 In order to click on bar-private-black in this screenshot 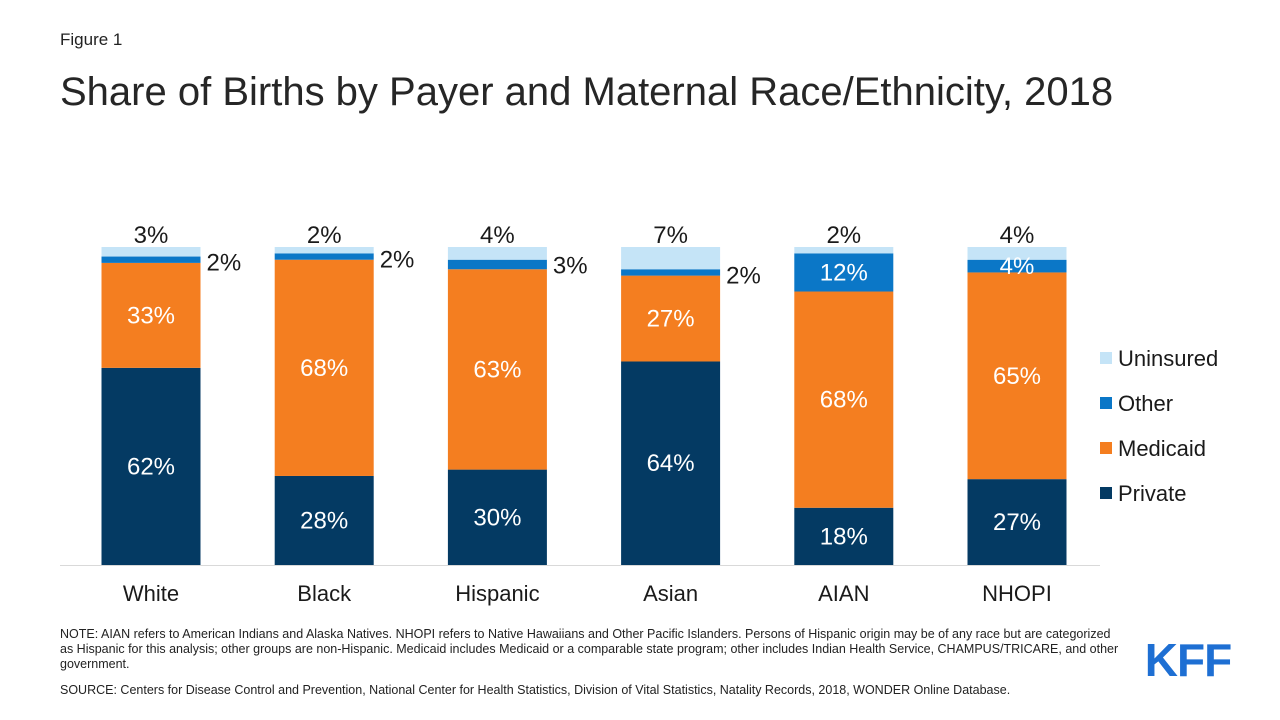, I will do `click(324, 520)`.